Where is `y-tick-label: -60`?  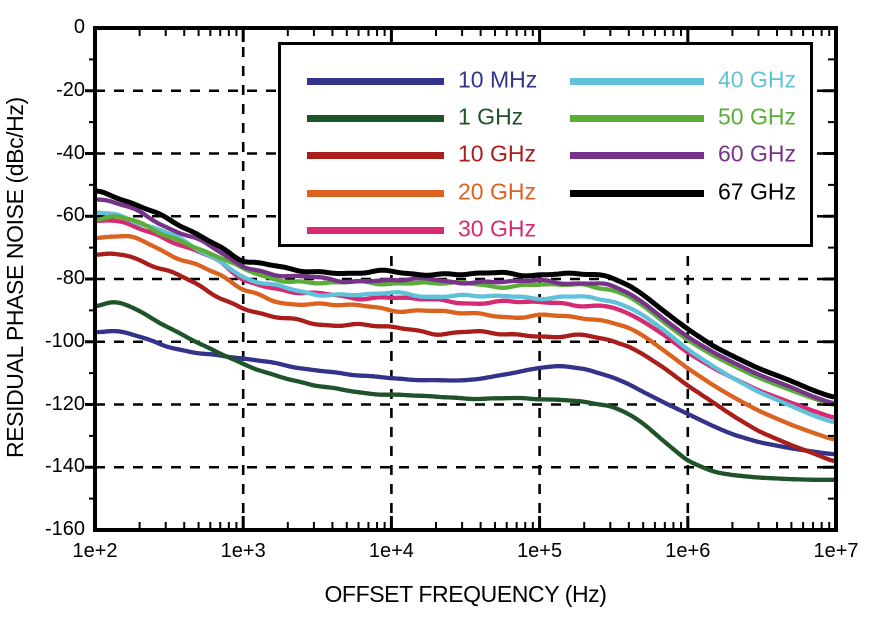 y-tick-label: -60 is located at coordinates (70, 215).